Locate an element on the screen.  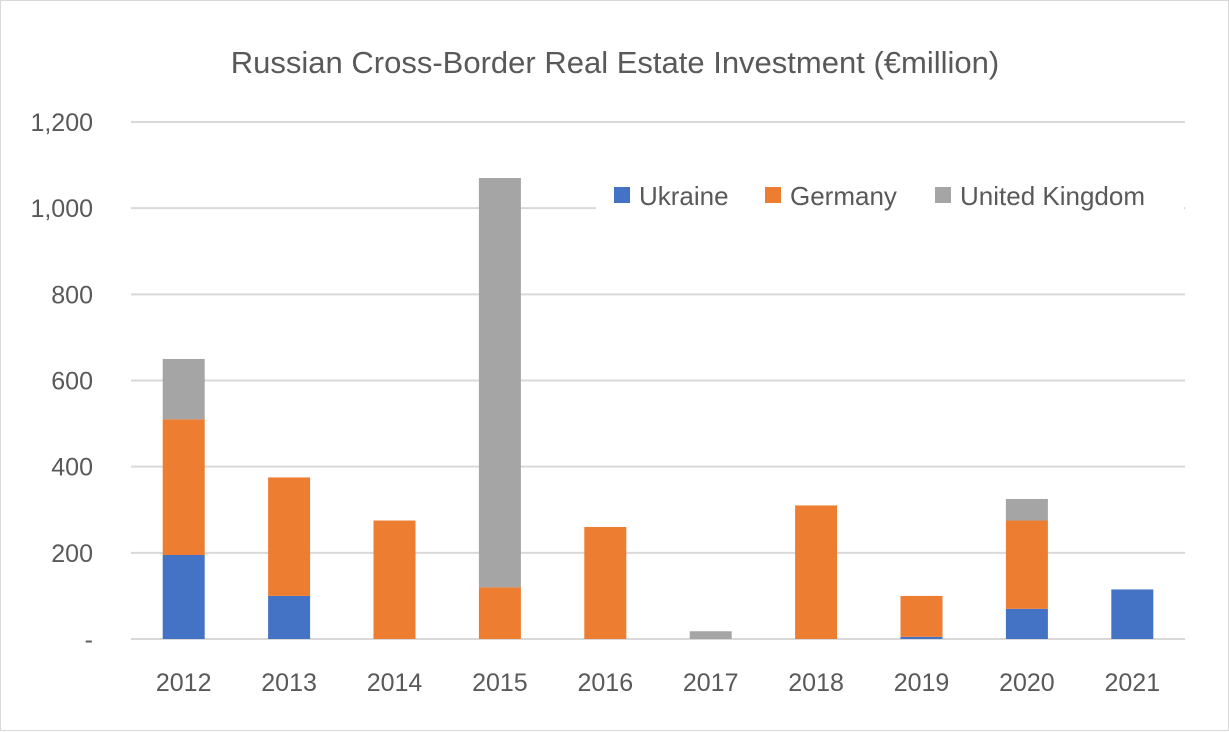
bar-germany-2018 is located at coordinates (816, 572).